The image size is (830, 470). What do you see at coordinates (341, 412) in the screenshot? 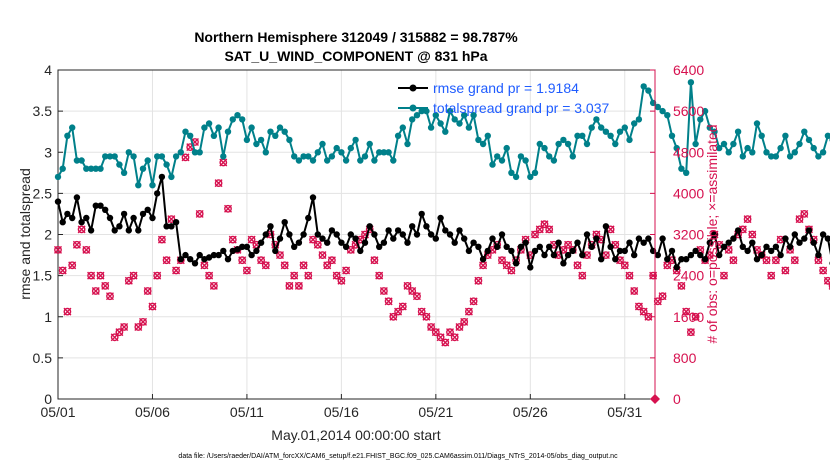
I see `x-tick-label: 05/16` at bounding box center [341, 412].